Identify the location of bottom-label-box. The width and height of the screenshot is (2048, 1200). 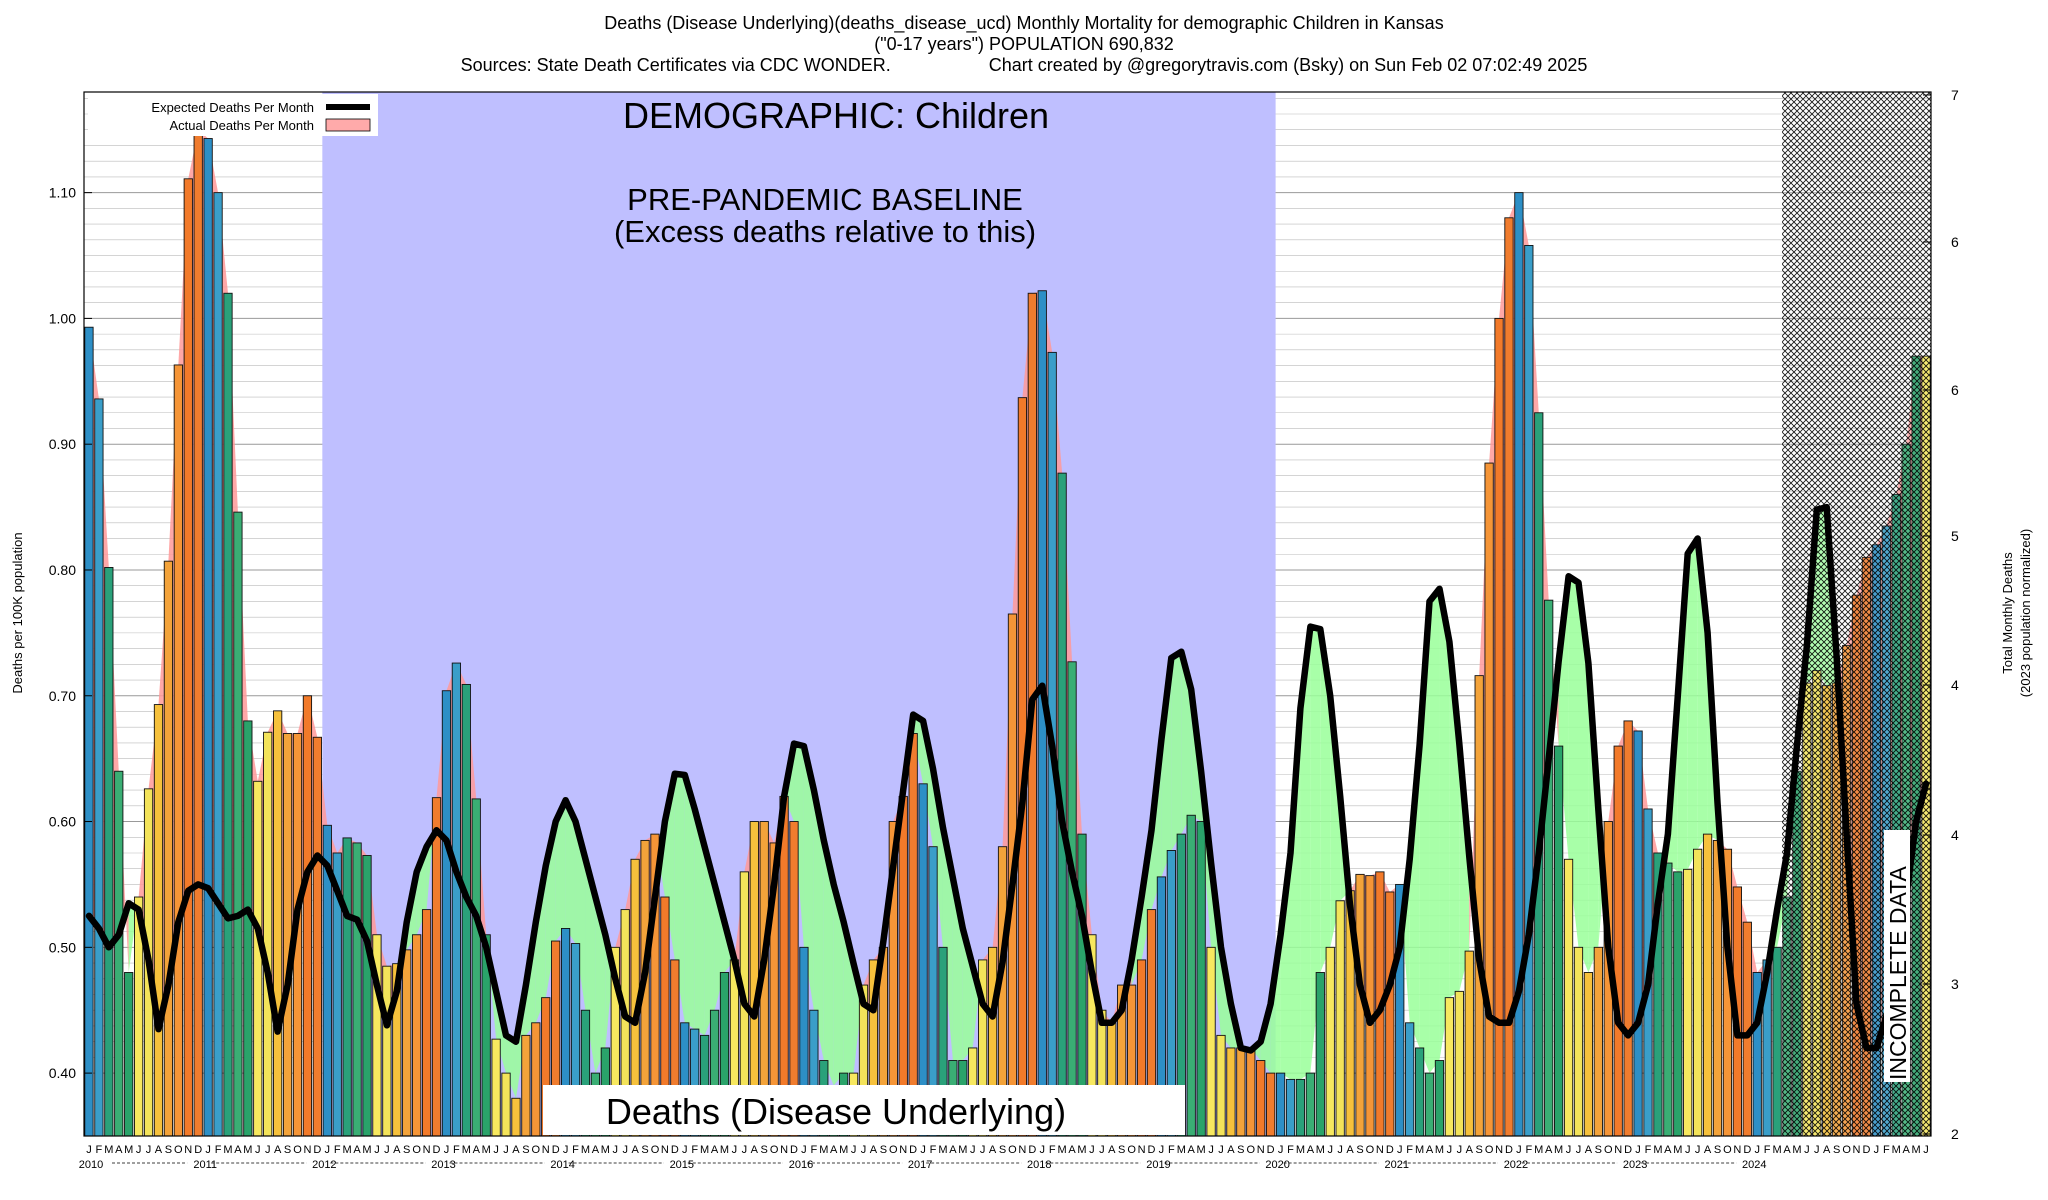
(864, 1110).